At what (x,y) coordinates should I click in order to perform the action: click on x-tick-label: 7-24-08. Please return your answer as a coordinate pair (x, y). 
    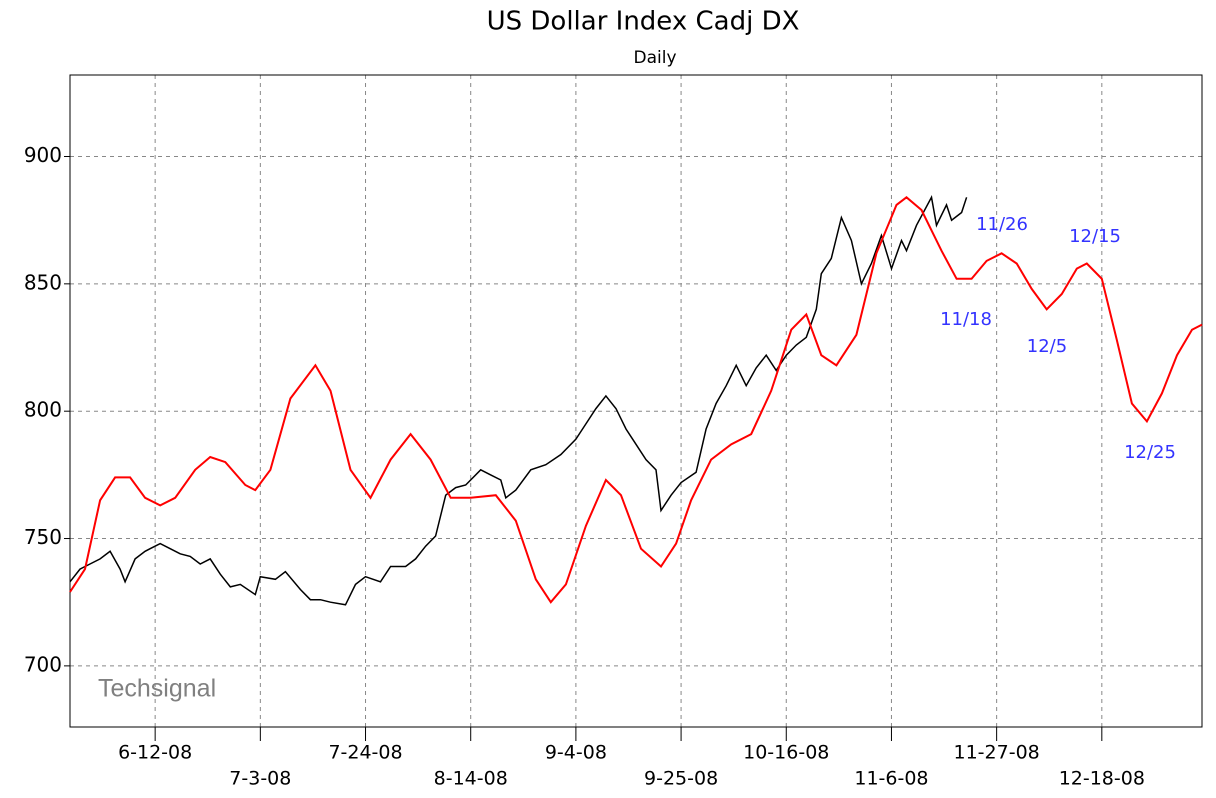
    Looking at the image, I should click on (365, 753).